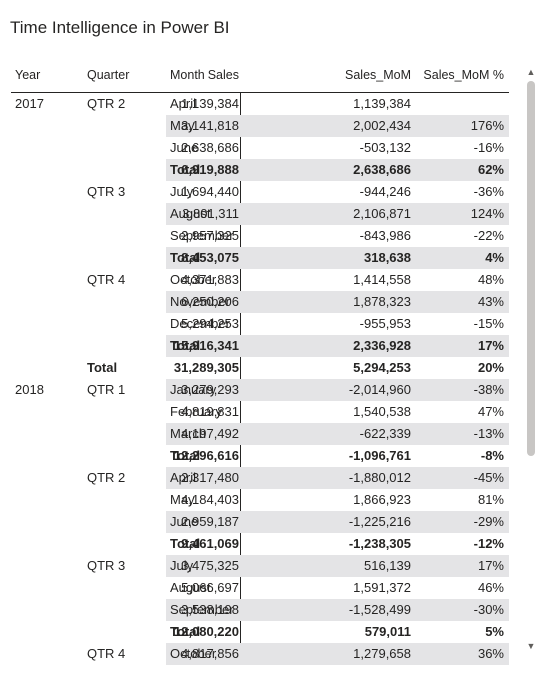  What do you see at coordinates (206, 345) in the screenshot?
I see `sales-cell: 15,916,341` at bounding box center [206, 345].